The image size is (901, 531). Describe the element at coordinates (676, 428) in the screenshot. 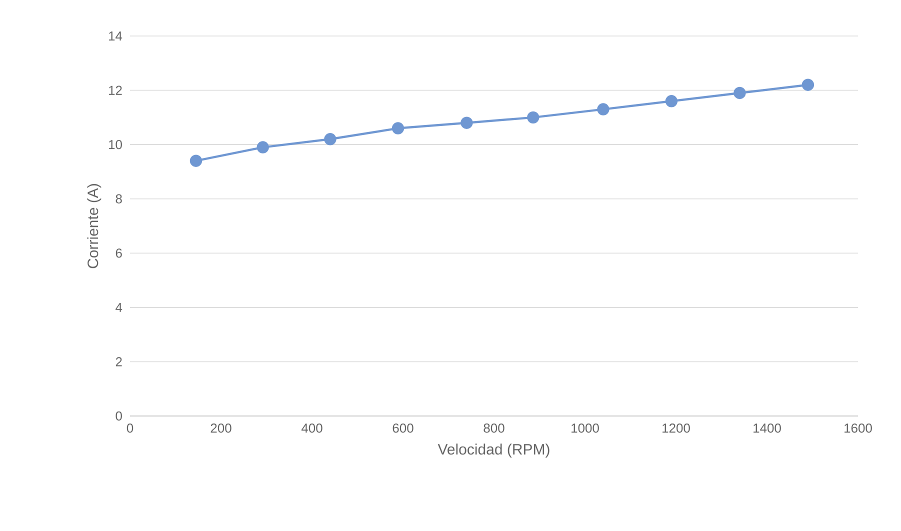

I see `x-tick-label: 1200` at that location.